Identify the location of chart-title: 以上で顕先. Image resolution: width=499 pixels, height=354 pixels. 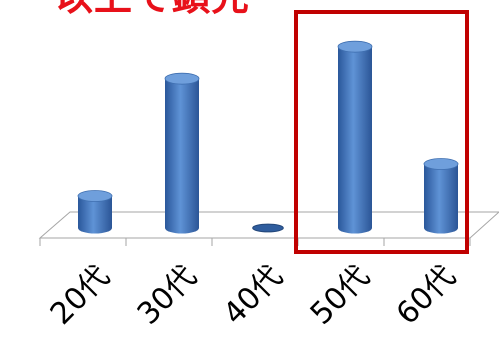
(152, 8).